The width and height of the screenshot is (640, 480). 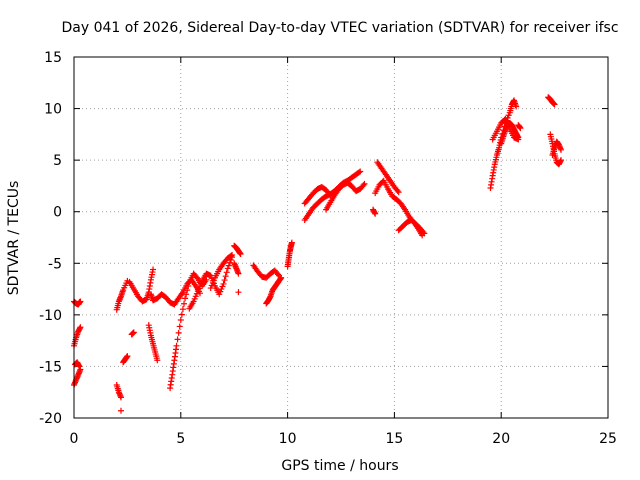 What do you see at coordinates (317, 195) in the screenshot?
I see `series-sat-w` at bounding box center [317, 195].